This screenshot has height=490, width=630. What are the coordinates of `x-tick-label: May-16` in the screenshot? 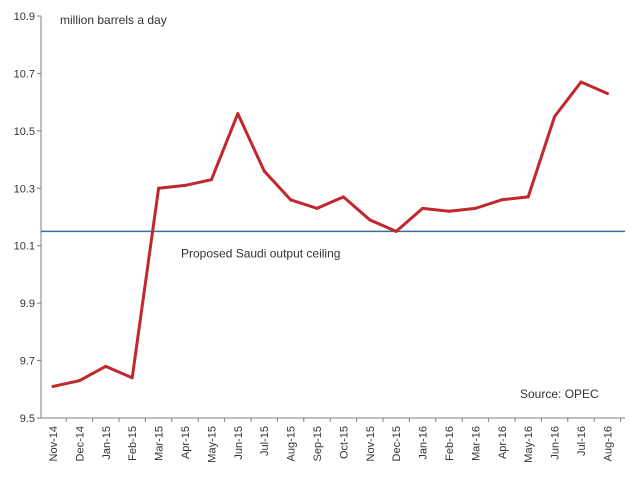 It's located at (529, 444).